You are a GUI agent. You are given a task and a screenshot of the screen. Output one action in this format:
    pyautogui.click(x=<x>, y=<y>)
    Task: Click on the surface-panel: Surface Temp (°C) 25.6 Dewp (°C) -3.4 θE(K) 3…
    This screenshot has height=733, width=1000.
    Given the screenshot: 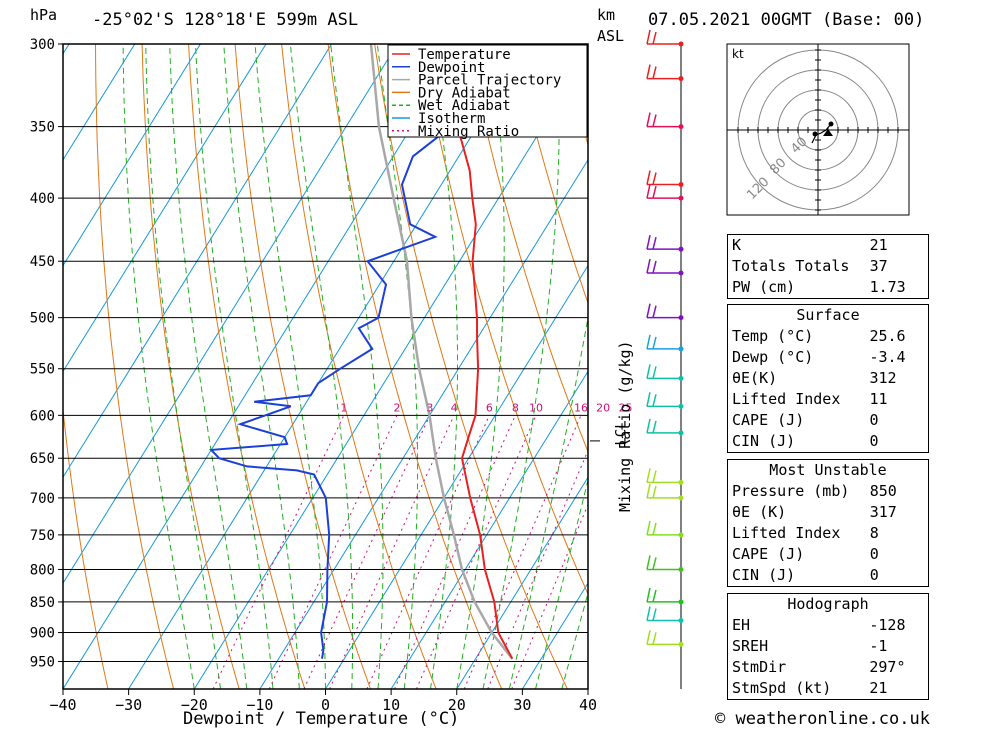 What is the action you would take?
    pyautogui.click(x=828, y=378)
    